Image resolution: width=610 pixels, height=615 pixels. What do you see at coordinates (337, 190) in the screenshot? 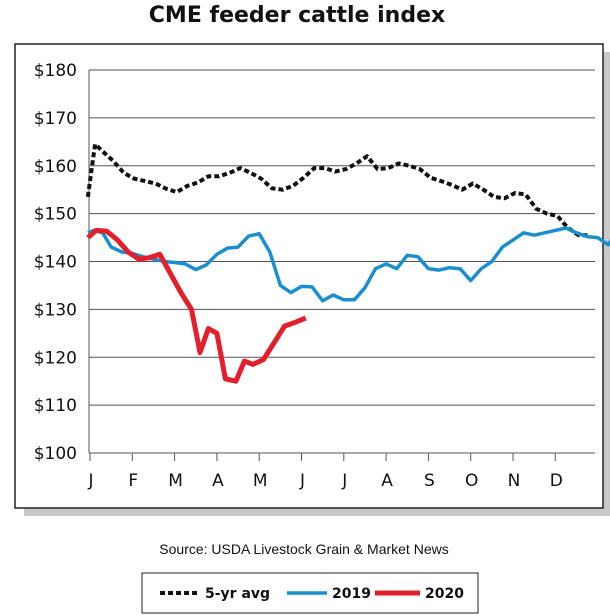
I see `series-line-5-yr-avg` at bounding box center [337, 190].